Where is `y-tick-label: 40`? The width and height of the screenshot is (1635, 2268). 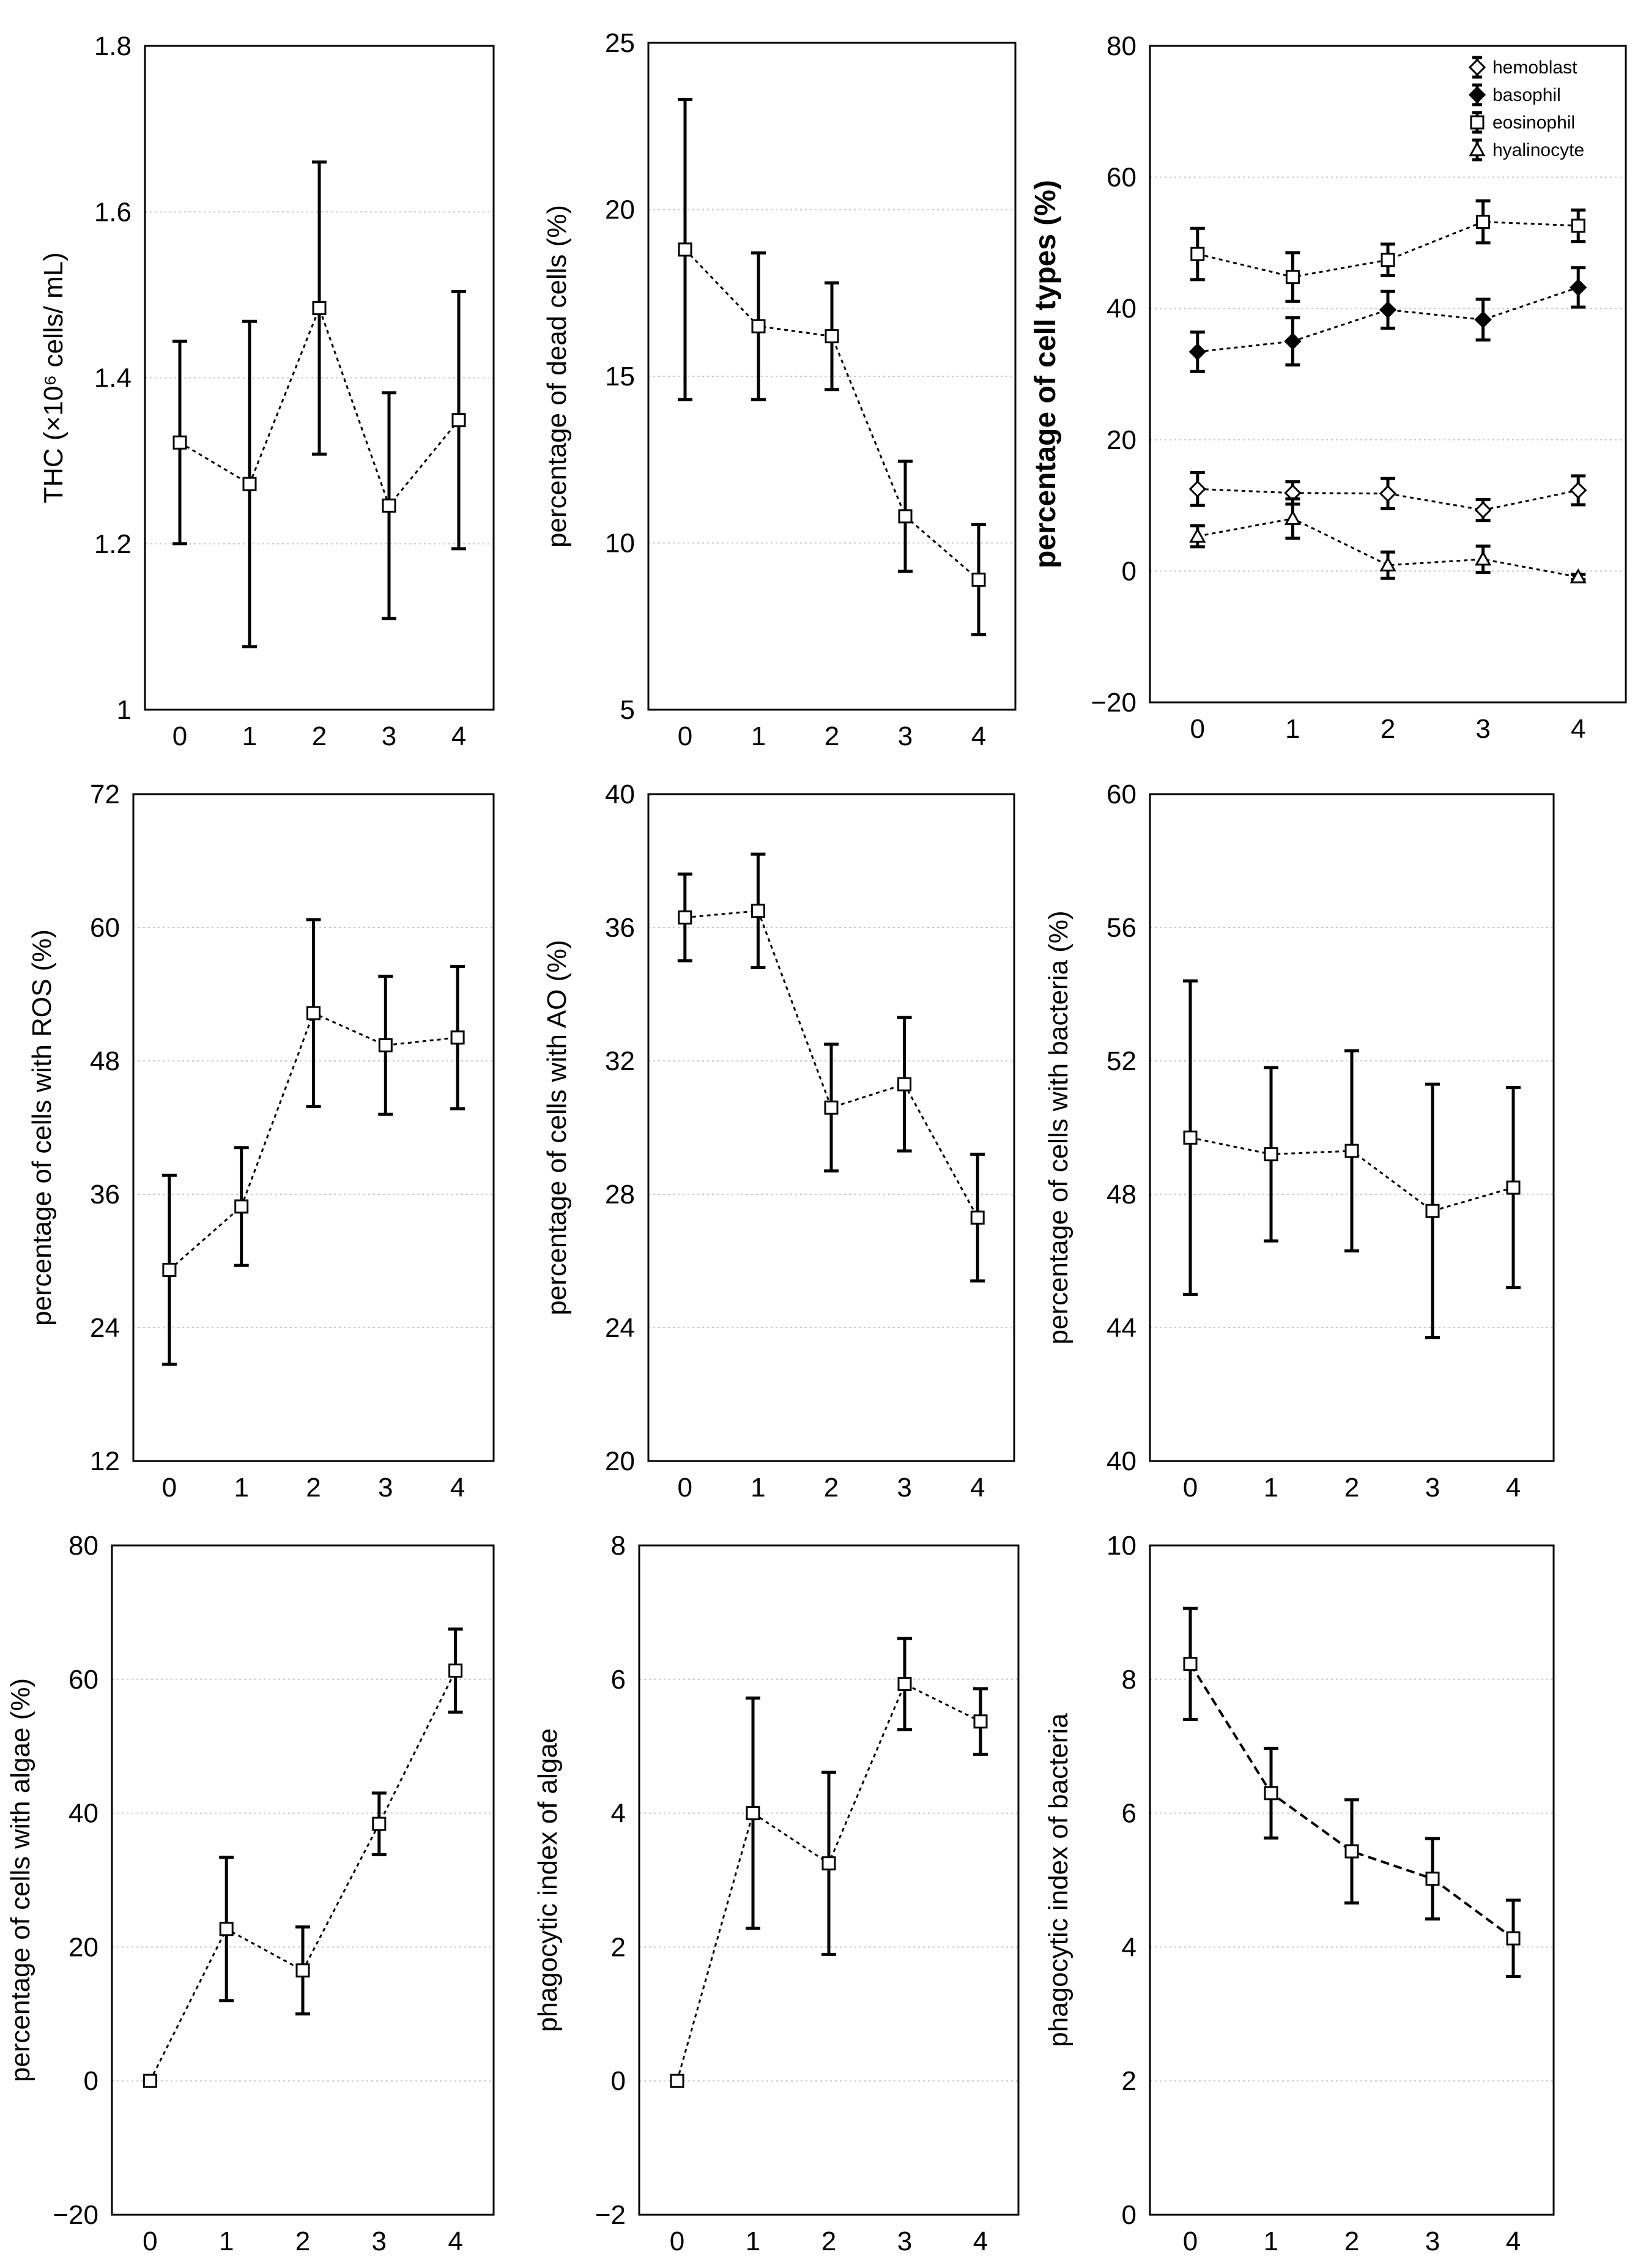 y-tick-label: 40 is located at coordinates (83, 1814).